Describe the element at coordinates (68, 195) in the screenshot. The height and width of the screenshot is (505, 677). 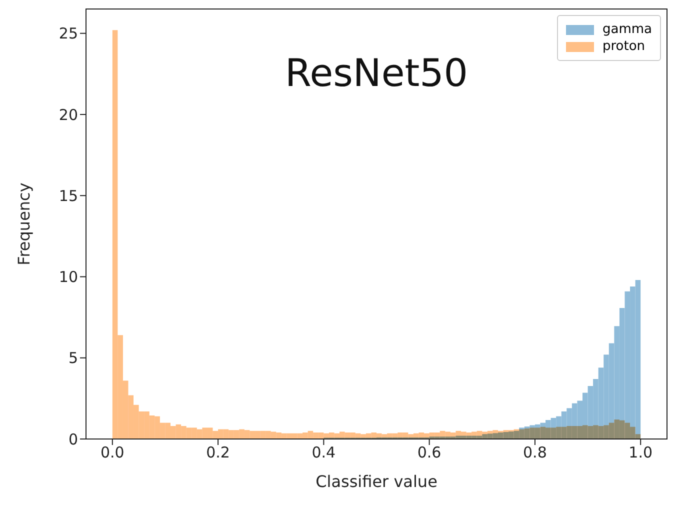
I see `y-tick-label: 15` at that location.